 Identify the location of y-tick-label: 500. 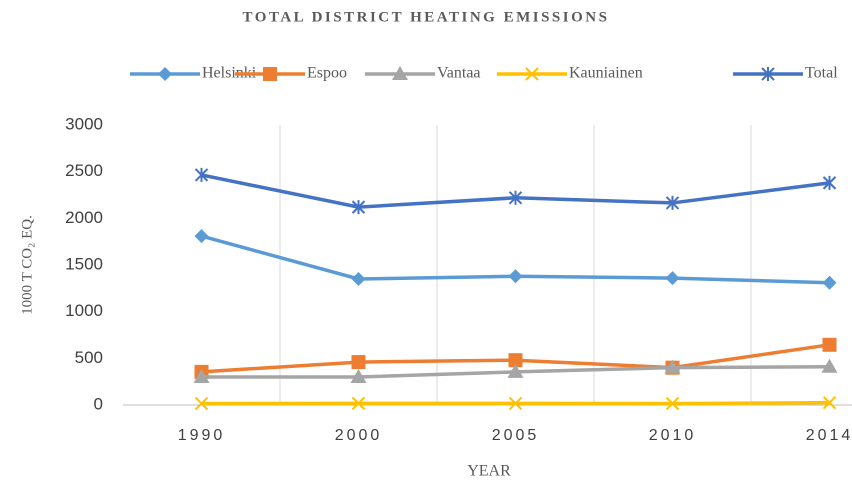
(89, 357).